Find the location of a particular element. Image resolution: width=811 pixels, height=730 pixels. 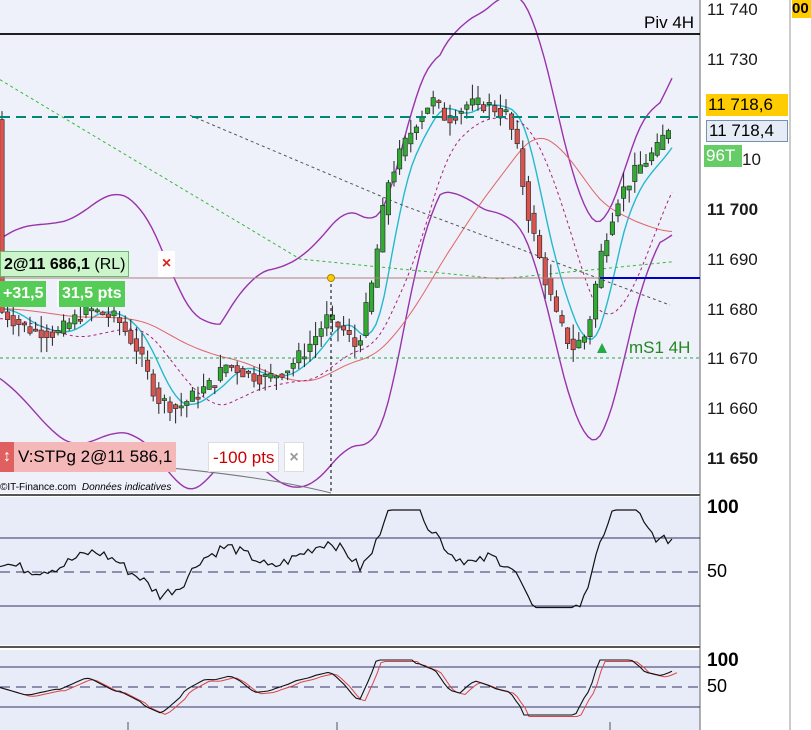

price-tick: 11 730 is located at coordinates (732, 59).